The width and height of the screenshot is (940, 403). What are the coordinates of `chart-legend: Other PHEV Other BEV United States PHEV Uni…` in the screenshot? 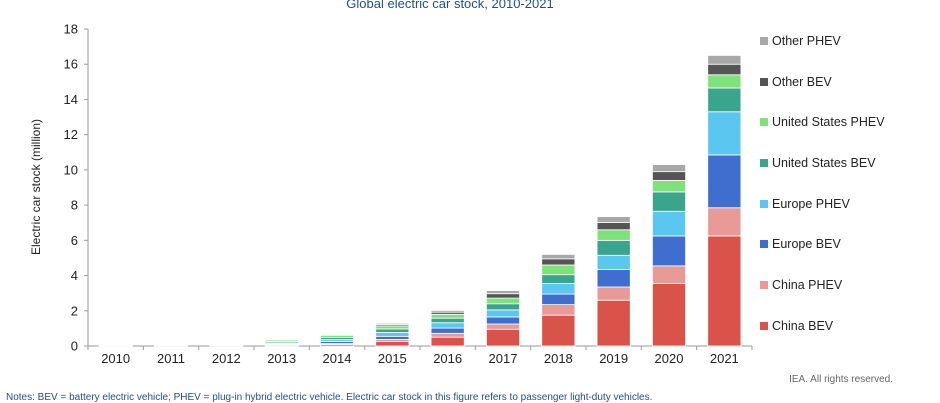 It's located at (822, 194).